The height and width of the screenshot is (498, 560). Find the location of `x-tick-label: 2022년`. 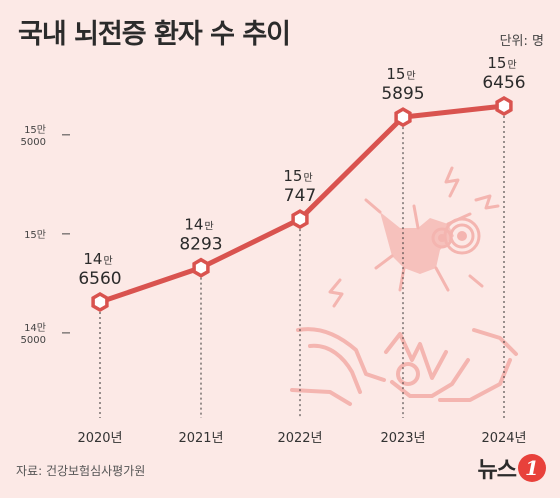

x-tick-label: 2022년 is located at coordinates (299, 438).